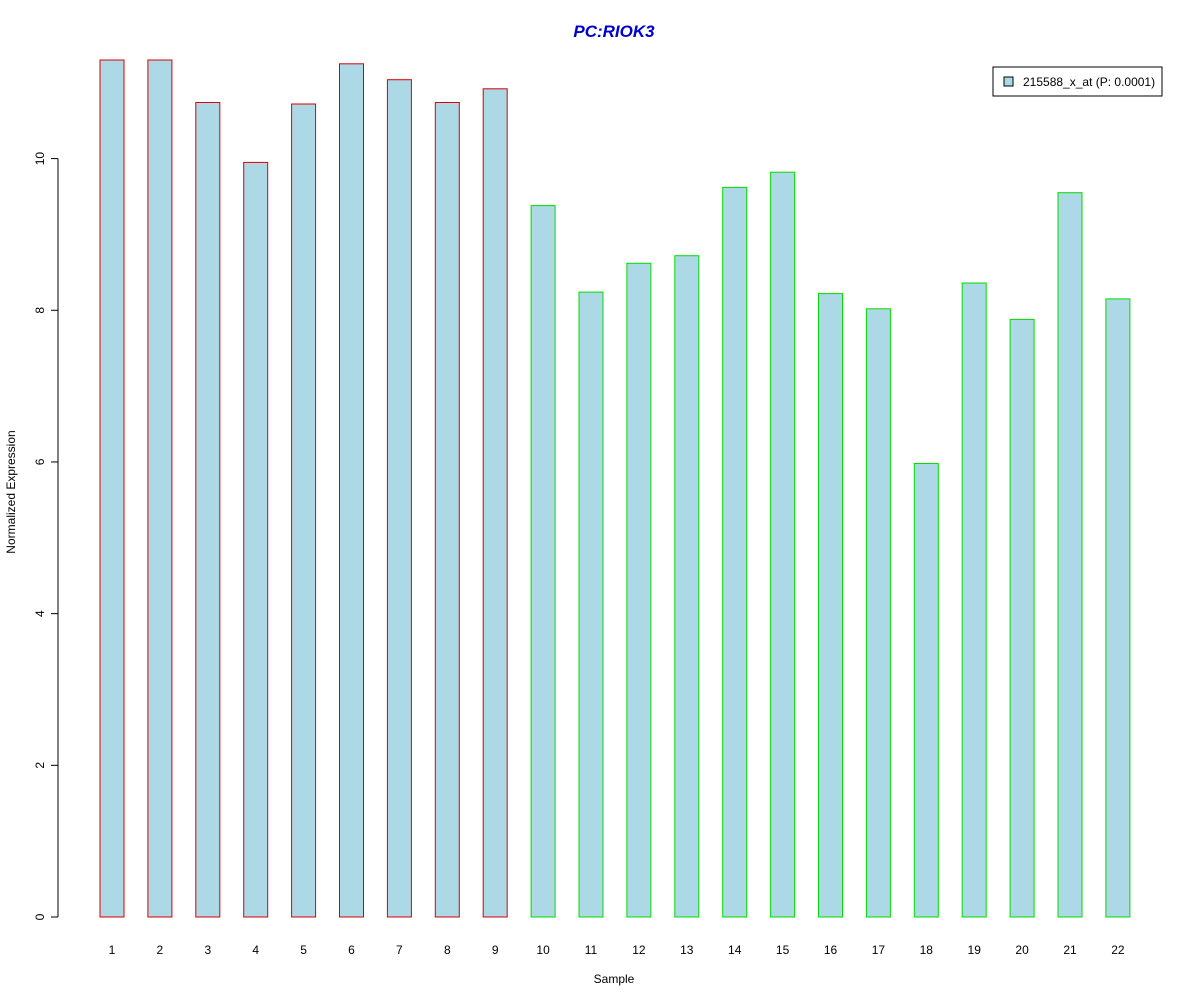  What do you see at coordinates (543, 950) in the screenshot?
I see `x-tick-label: 10` at bounding box center [543, 950].